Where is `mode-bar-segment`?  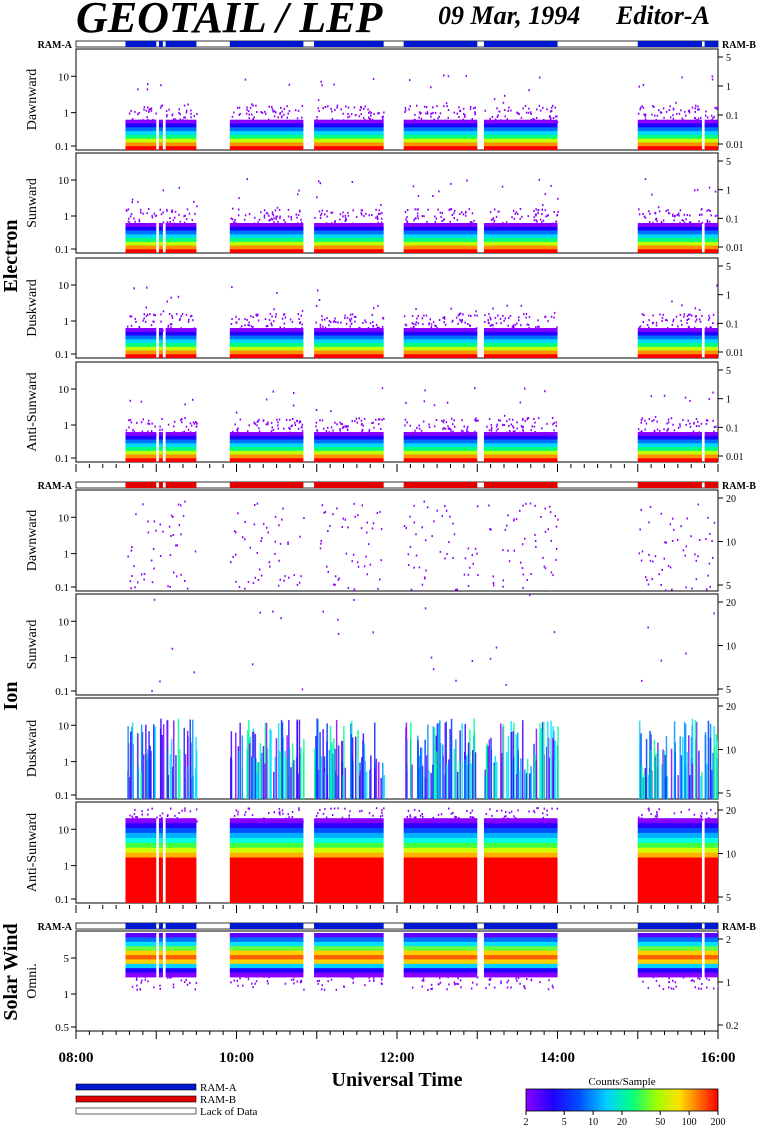 mode-bar-segment is located at coordinates (266, 926).